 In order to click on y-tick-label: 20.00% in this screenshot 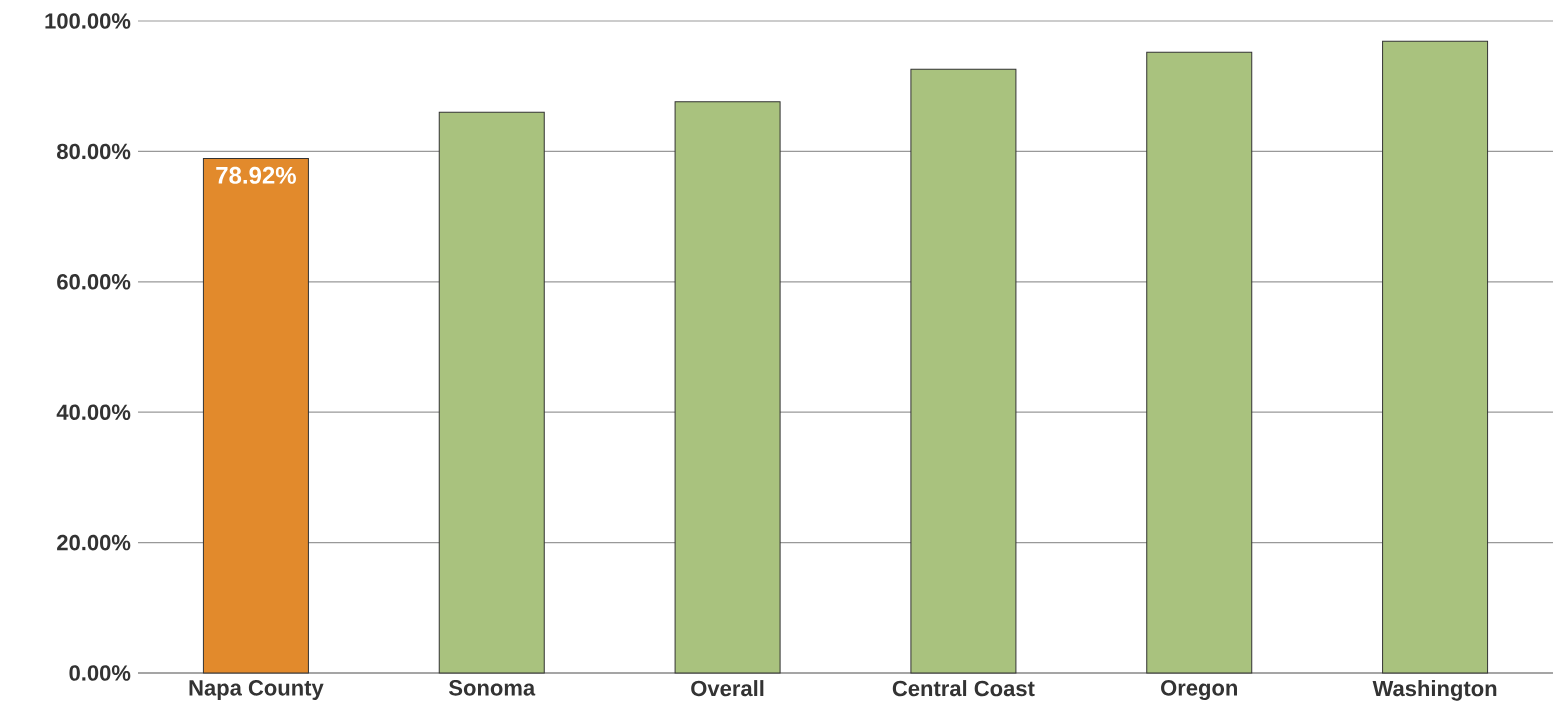, I will do `click(94, 542)`.